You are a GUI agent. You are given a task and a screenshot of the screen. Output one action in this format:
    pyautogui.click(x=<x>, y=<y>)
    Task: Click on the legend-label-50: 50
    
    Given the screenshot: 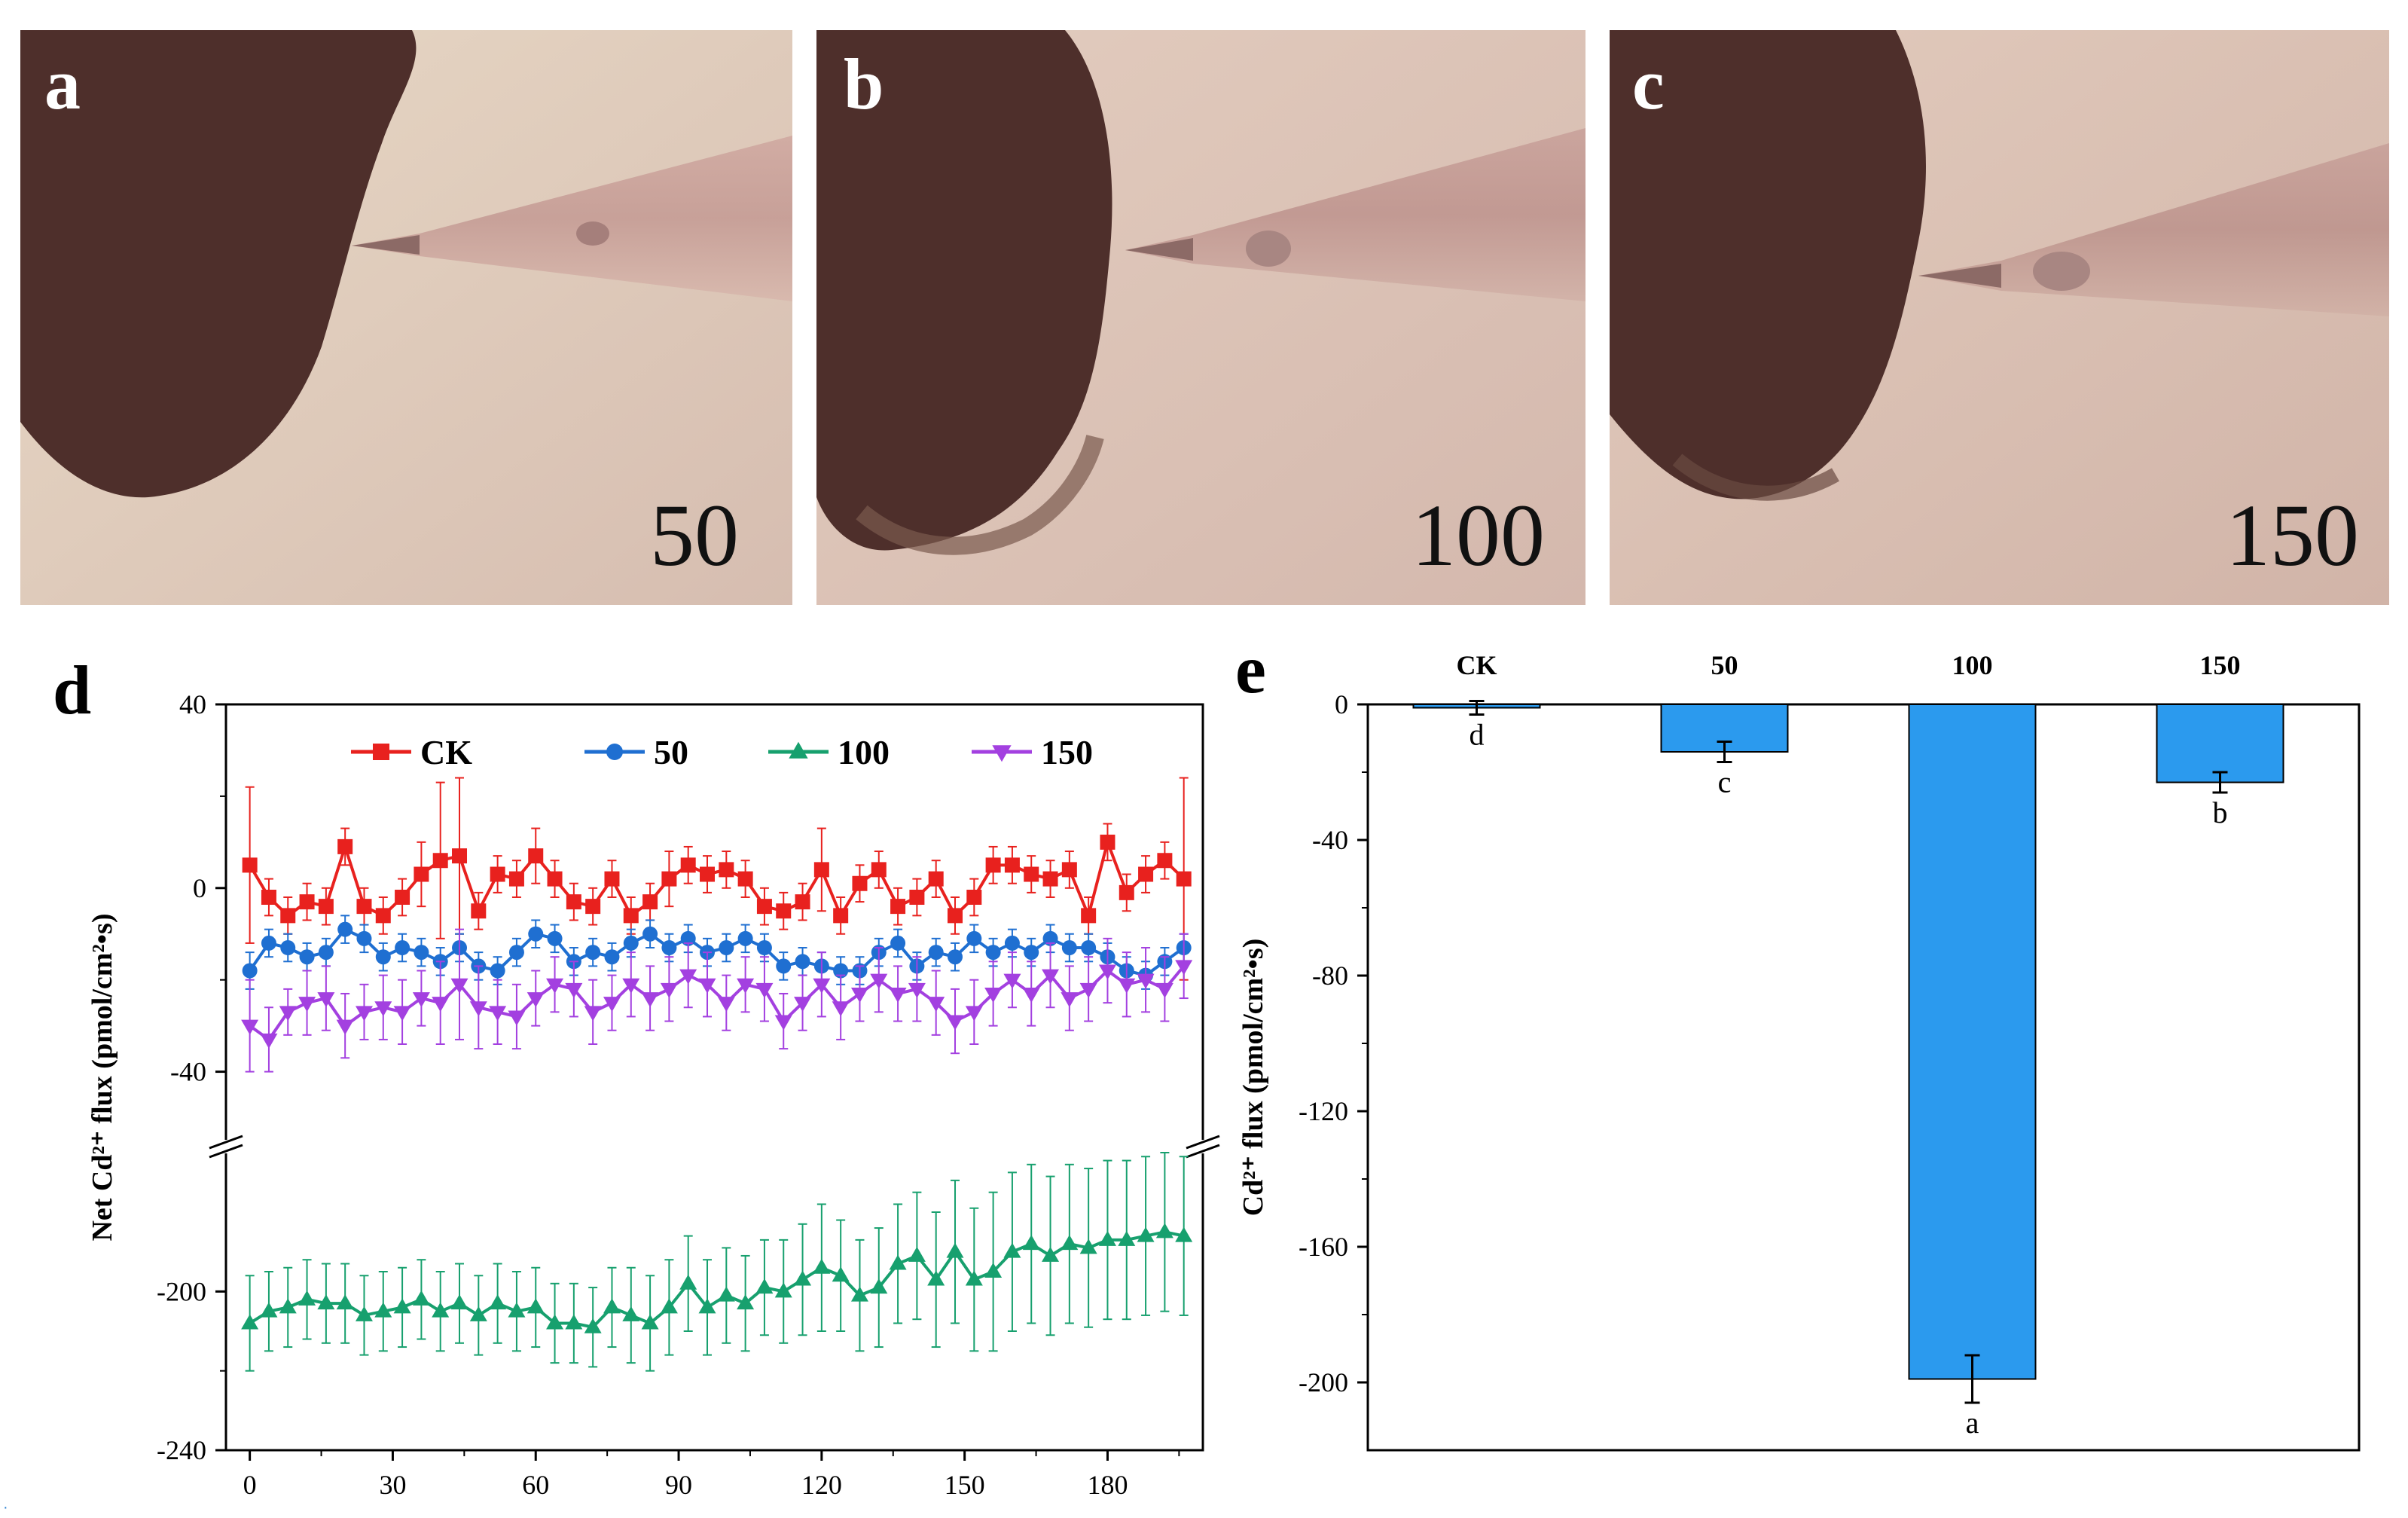 What is the action you would take?
    pyautogui.click(x=671, y=752)
    